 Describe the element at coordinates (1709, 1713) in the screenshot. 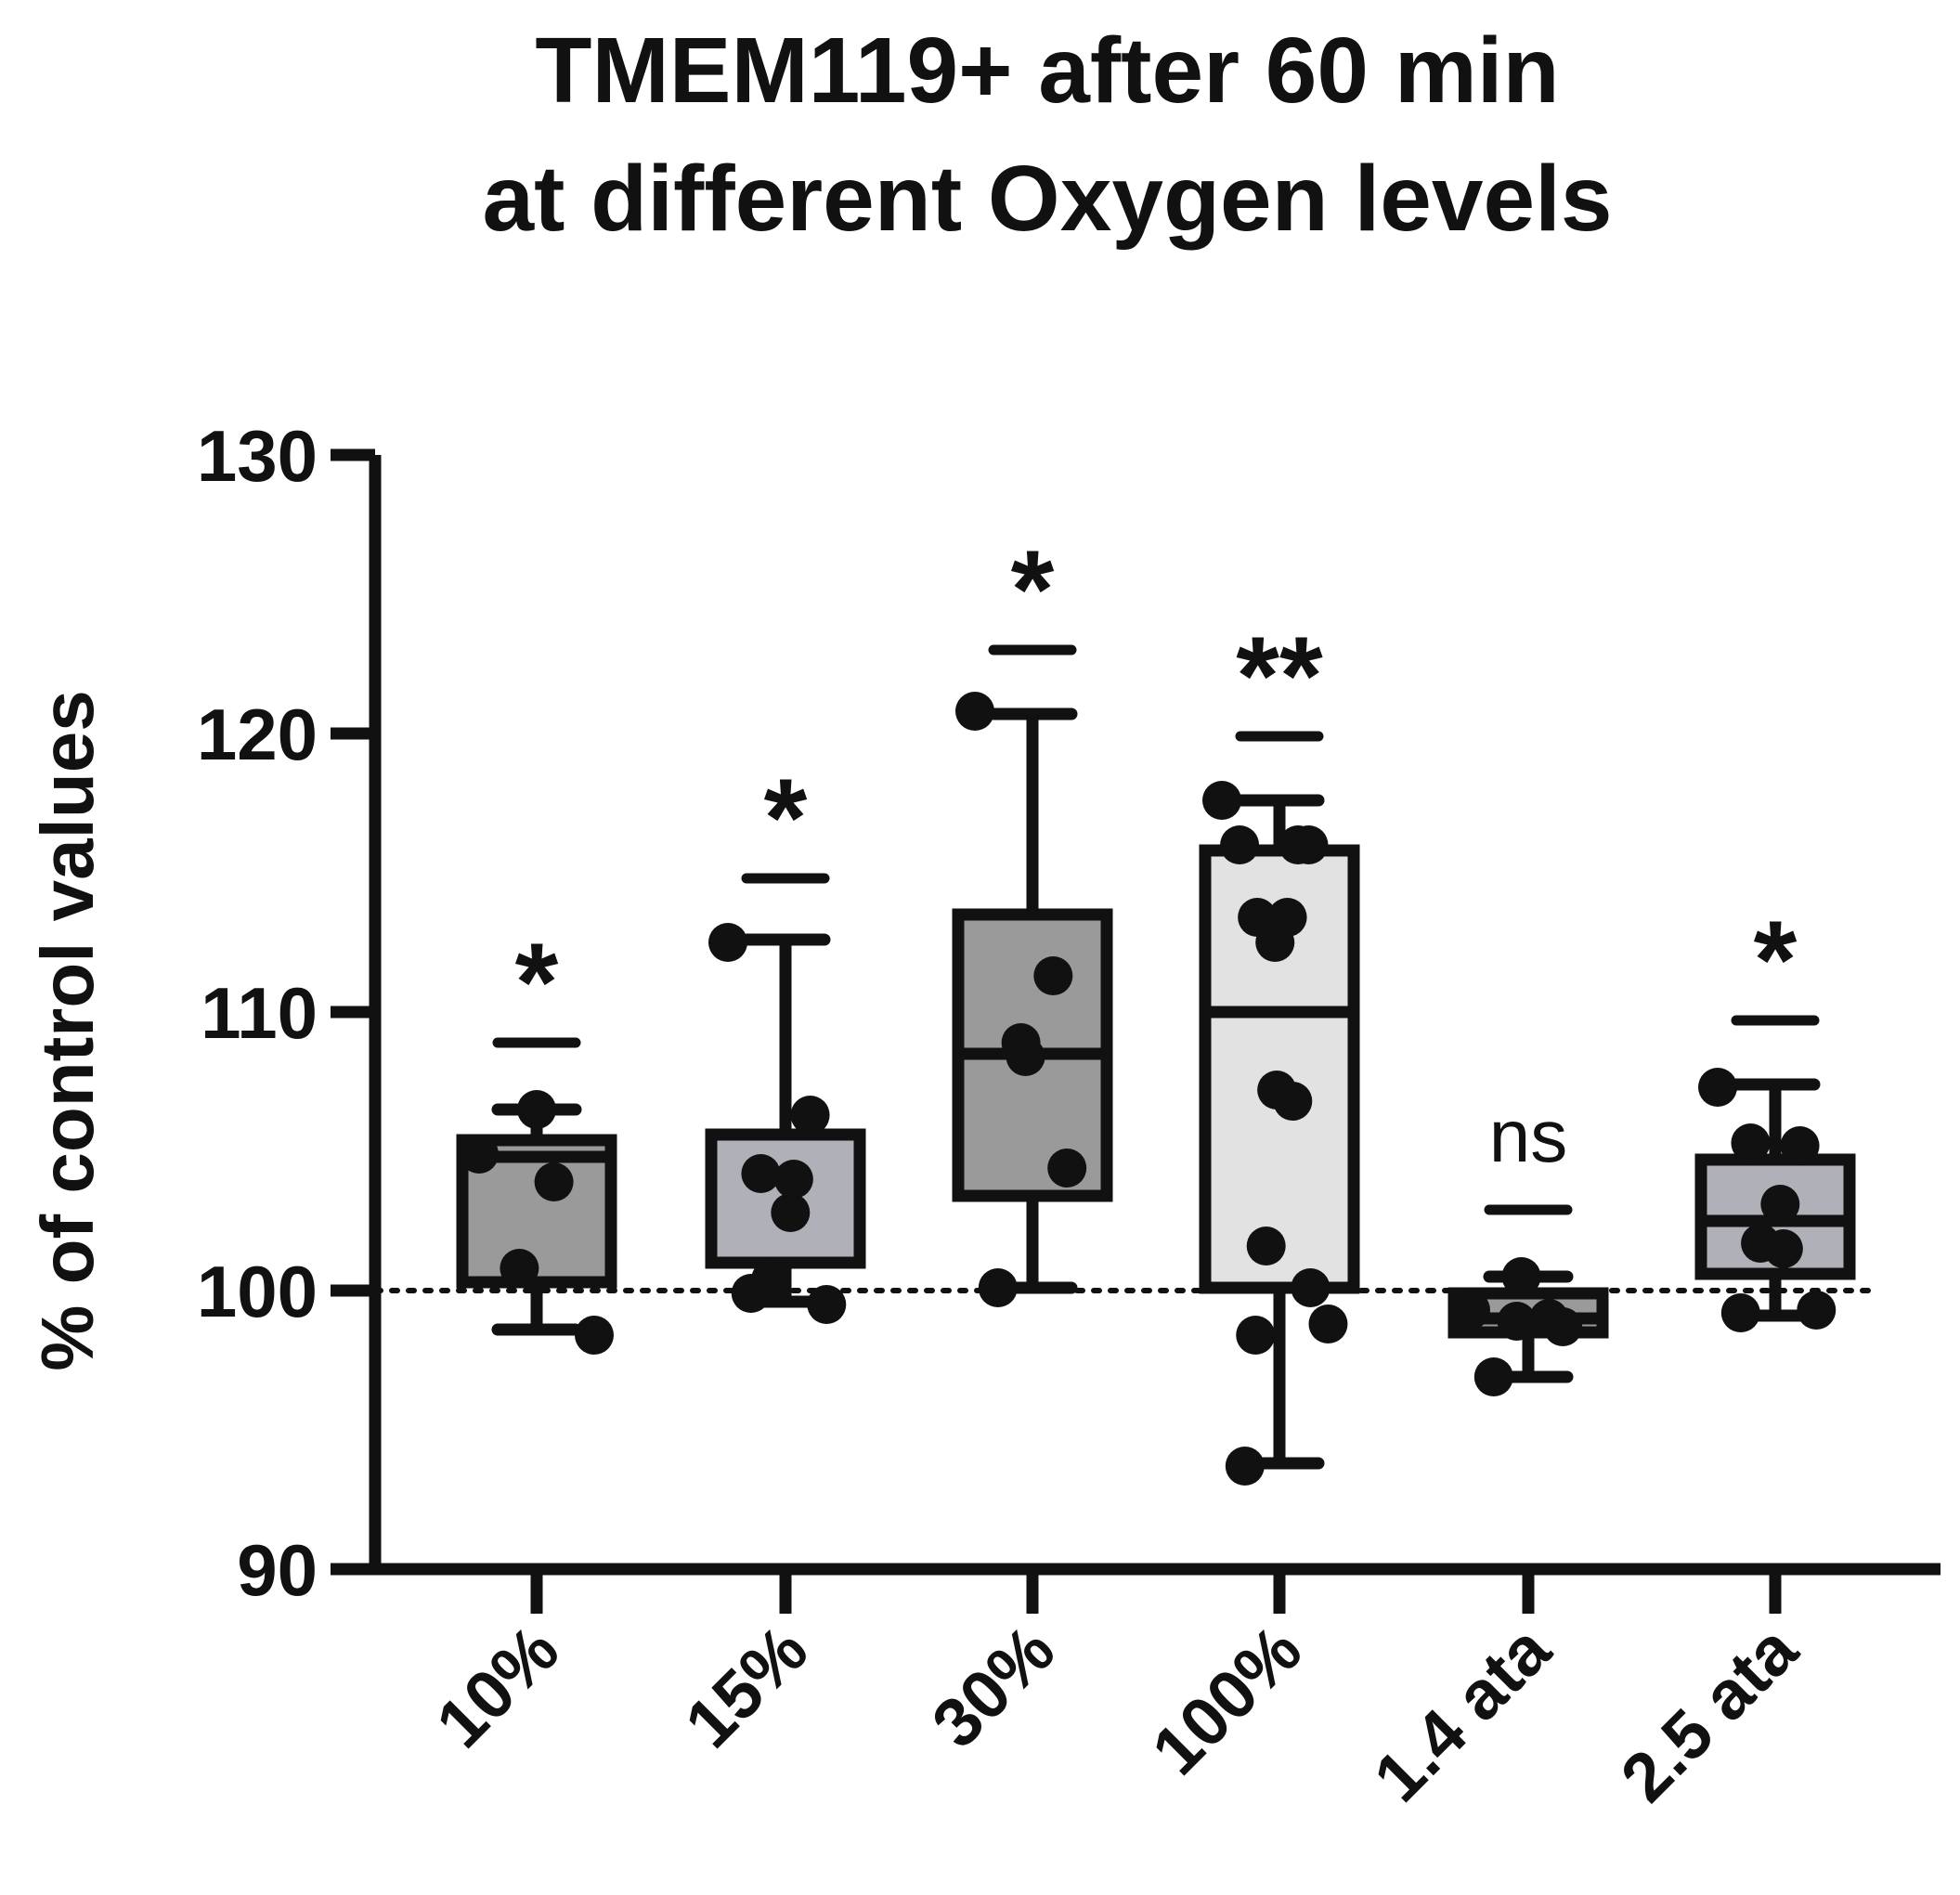

I see `x-tick-label: 2.5 ata` at that location.